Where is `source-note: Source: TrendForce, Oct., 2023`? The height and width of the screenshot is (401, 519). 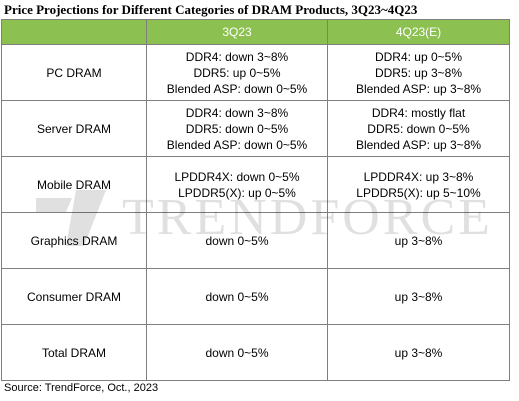
source-note: Source: TrendForce, Oct., 2023 is located at coordinates (81, 388).